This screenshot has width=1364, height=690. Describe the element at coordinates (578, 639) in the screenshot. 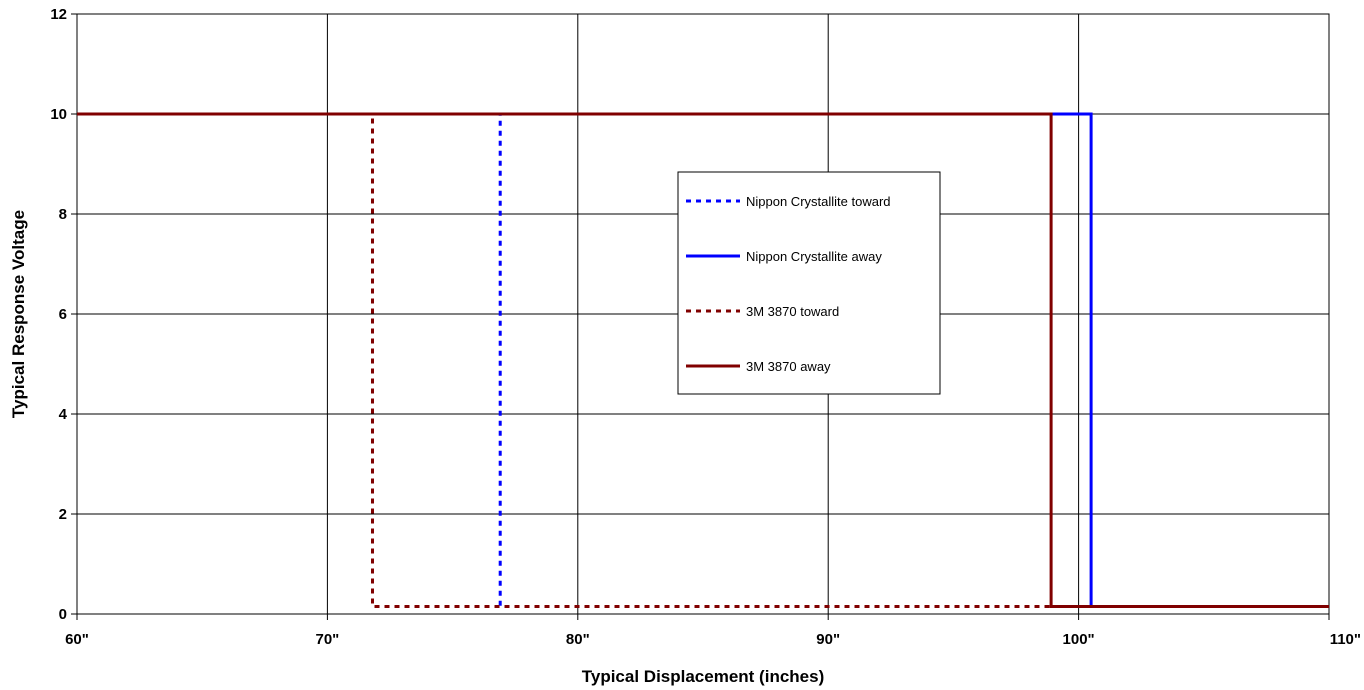

I see `x-tick-label: 80"` at that location.